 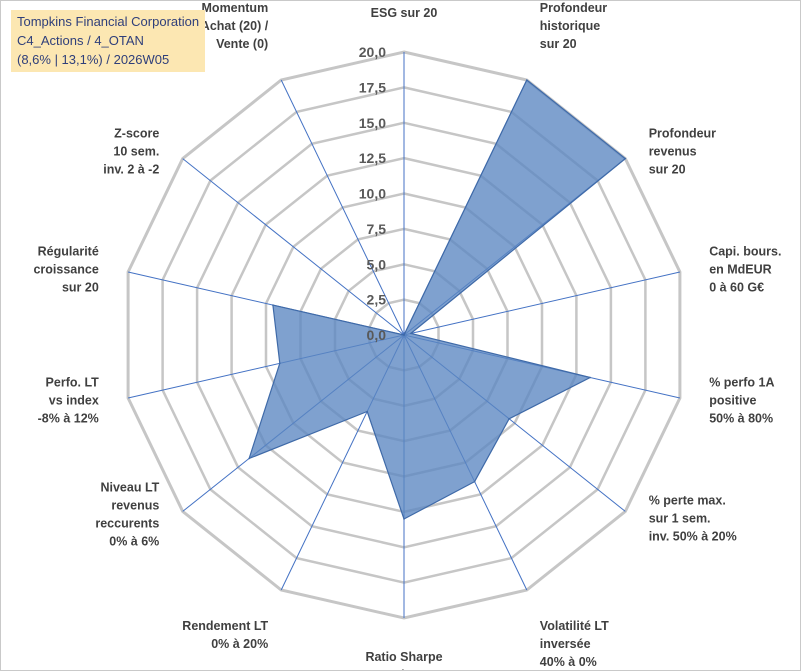 What do you see at coordinates (80, 40) in the screenshot?
I see `title-line-portfolio: C4_Actions / 4_OTAN` at bounding box center [80, 40].